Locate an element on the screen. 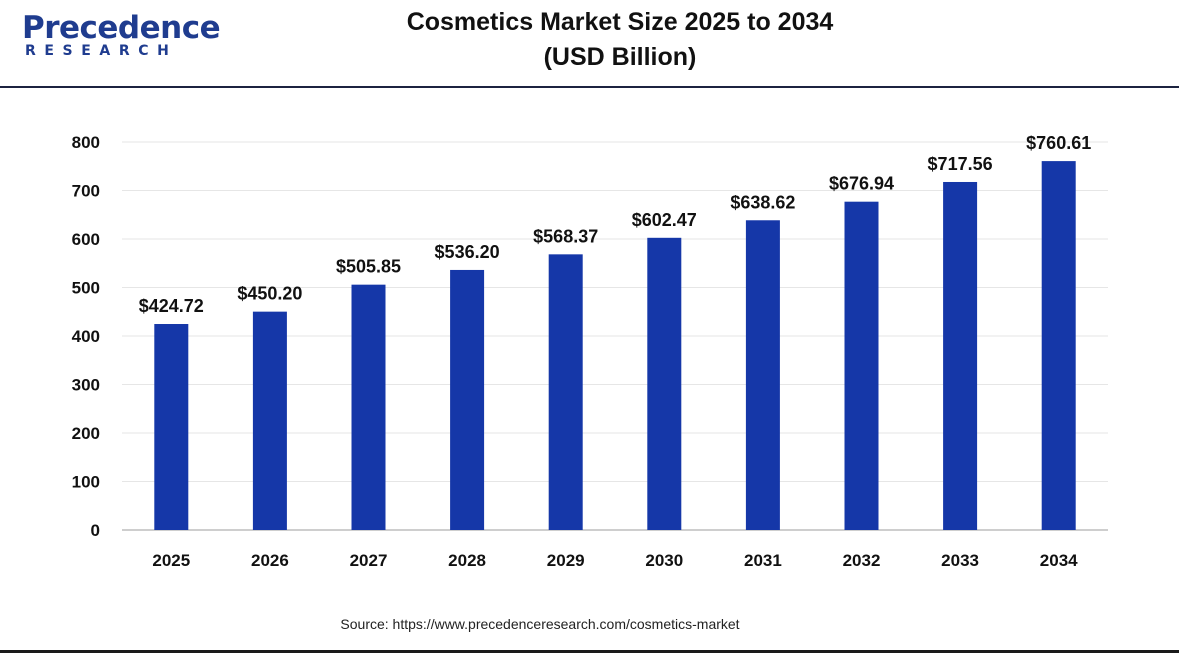 The width and height of the screenshot is (1179, 653). y-tick-label: 200 is located at coordinates (86, 433).